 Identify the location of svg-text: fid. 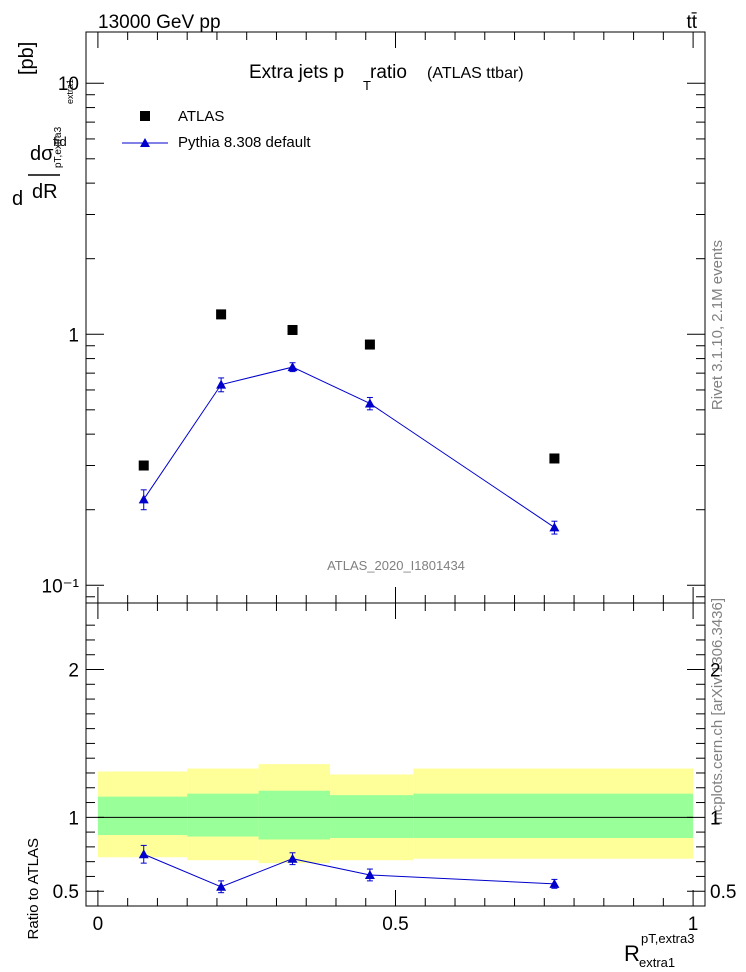
(60, 141).